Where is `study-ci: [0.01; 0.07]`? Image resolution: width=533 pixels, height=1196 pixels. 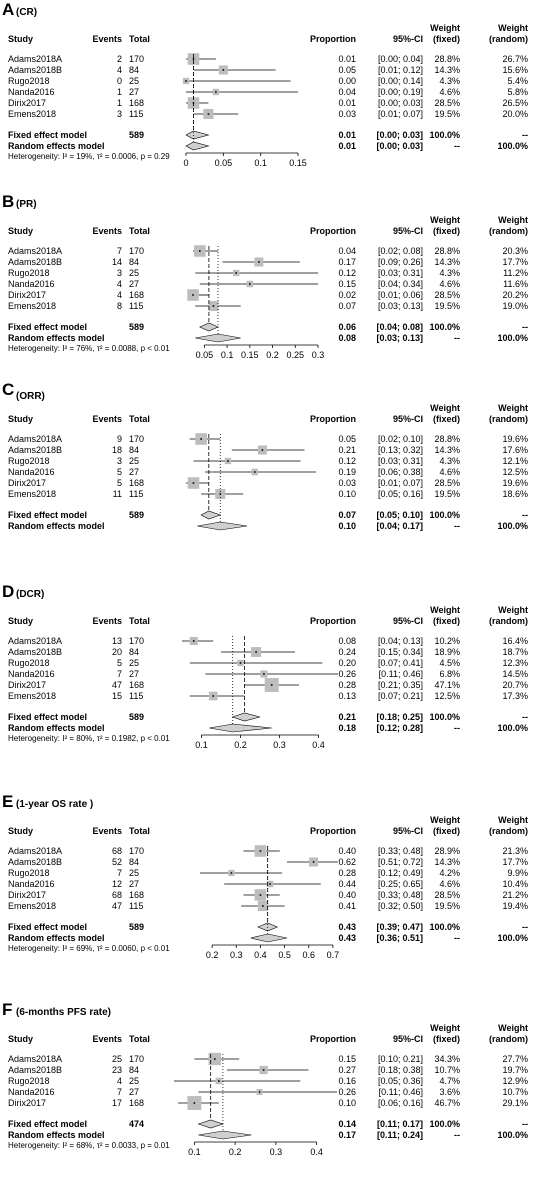
study-ci: [0.01; 0.07] is located at coordinates (400, 483).